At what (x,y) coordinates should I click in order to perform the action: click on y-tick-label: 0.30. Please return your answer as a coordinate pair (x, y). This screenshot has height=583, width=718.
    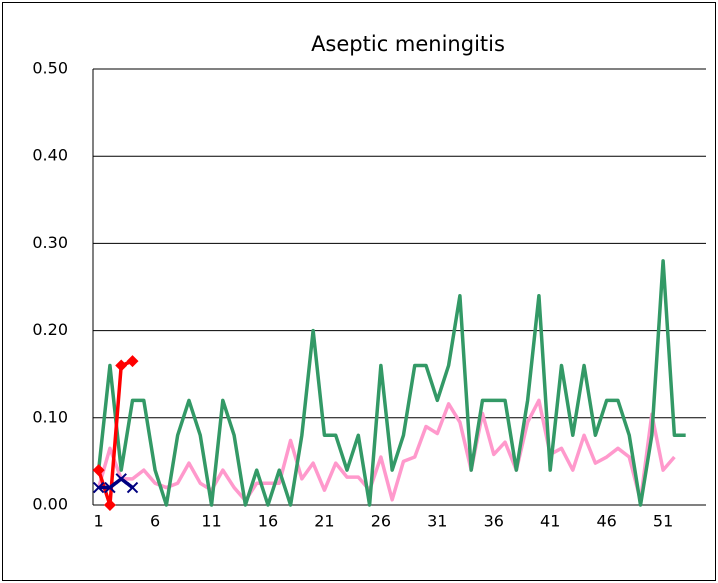
    Looking at the image, I should click on (50, 242).